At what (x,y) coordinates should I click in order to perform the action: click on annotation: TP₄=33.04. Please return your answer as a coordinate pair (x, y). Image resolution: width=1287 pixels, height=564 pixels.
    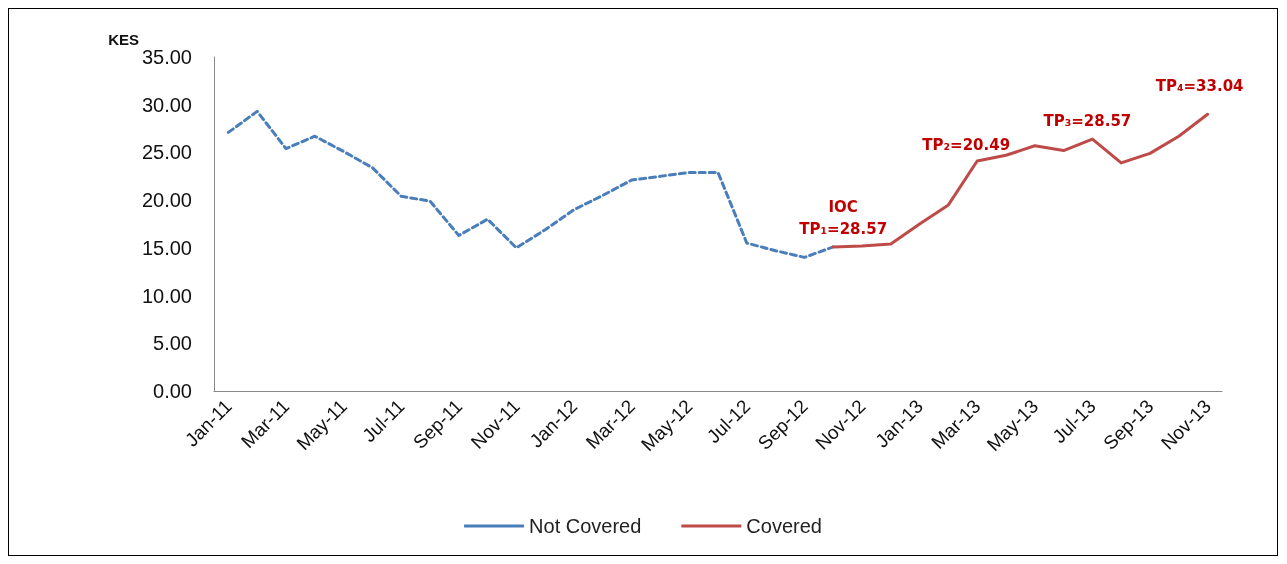
    Looking at the image, I should click on (1199, 86).